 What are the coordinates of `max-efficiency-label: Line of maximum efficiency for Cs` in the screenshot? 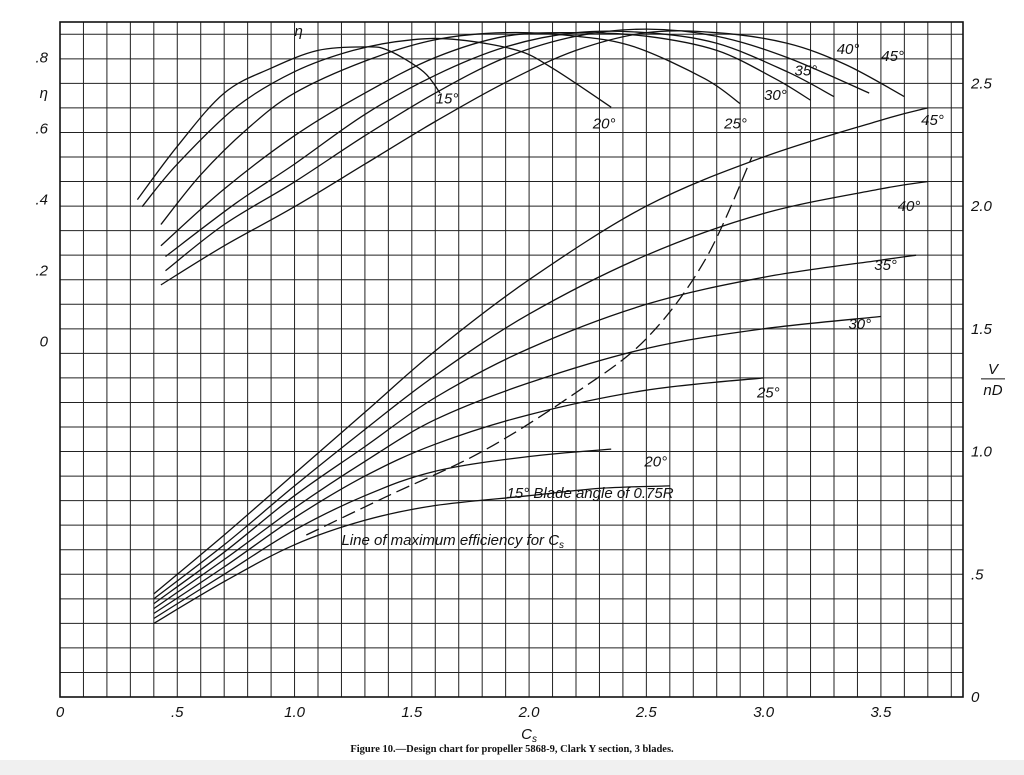 It's located at (452, 541).